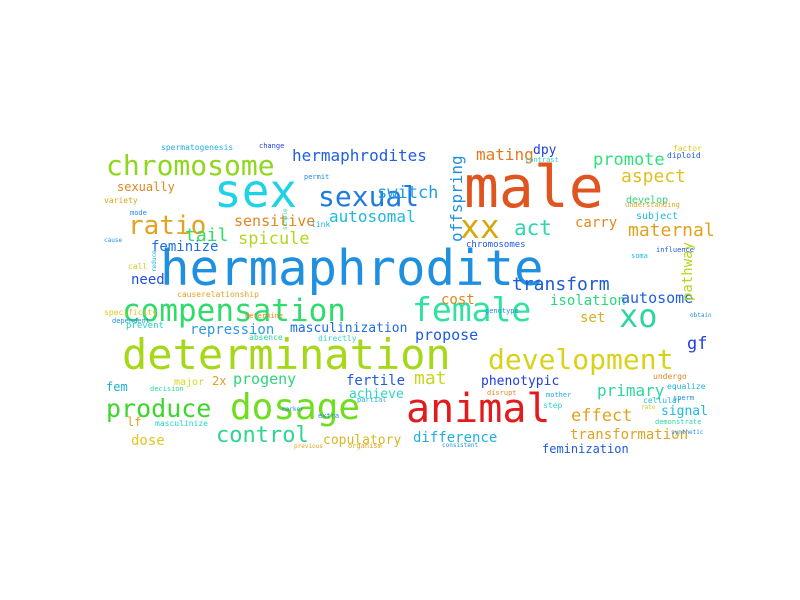  Describe the element at coordinates (684, 398) in the screenshot. I see `word-sperm: sperm` at that location.